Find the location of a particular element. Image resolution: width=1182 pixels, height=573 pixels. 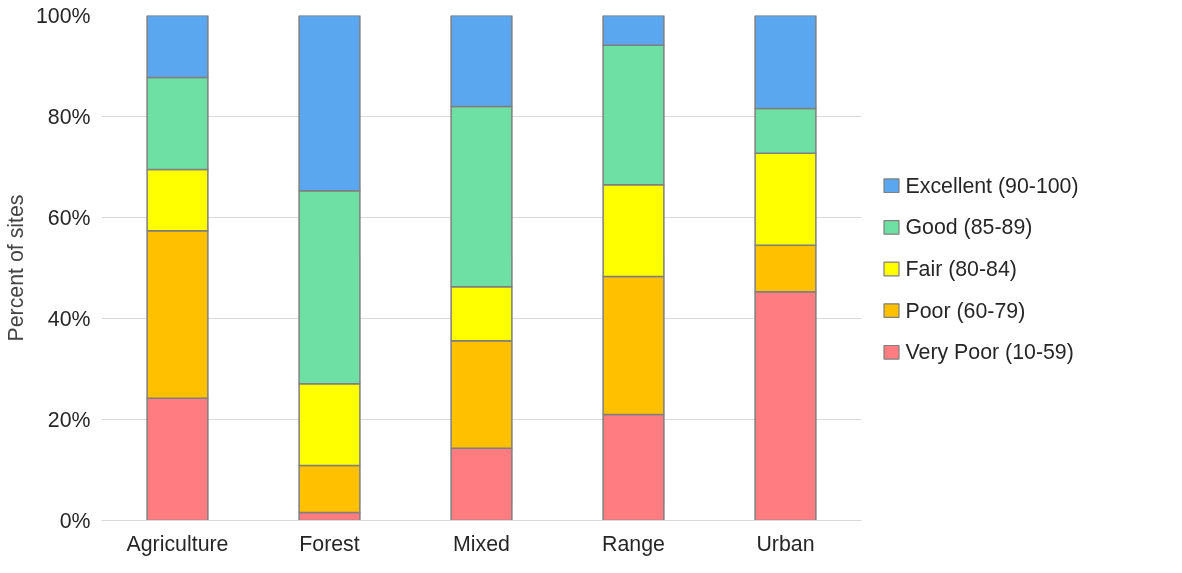

x-tick-label: Forest is located at coordinates (329, 543).